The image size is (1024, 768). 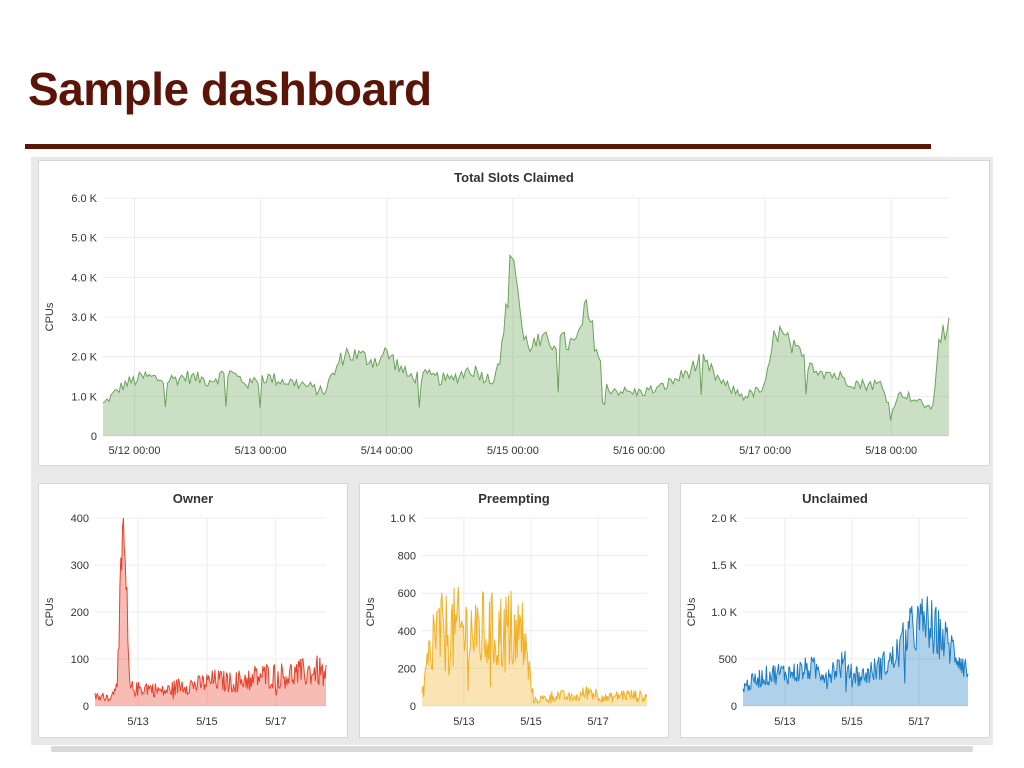 What do you see at coordinates (407, 594) in the screenshot?
I see `y-tick-label: 600` at bounding box center [407, 594].